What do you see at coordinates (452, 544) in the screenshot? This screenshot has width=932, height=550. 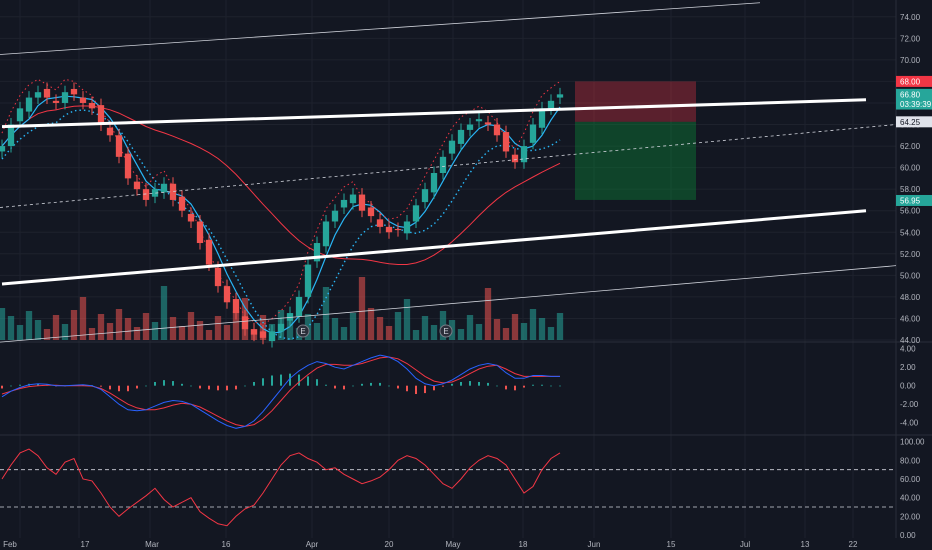 I see `time-tick-label: May` at bounding box center [452, 544].